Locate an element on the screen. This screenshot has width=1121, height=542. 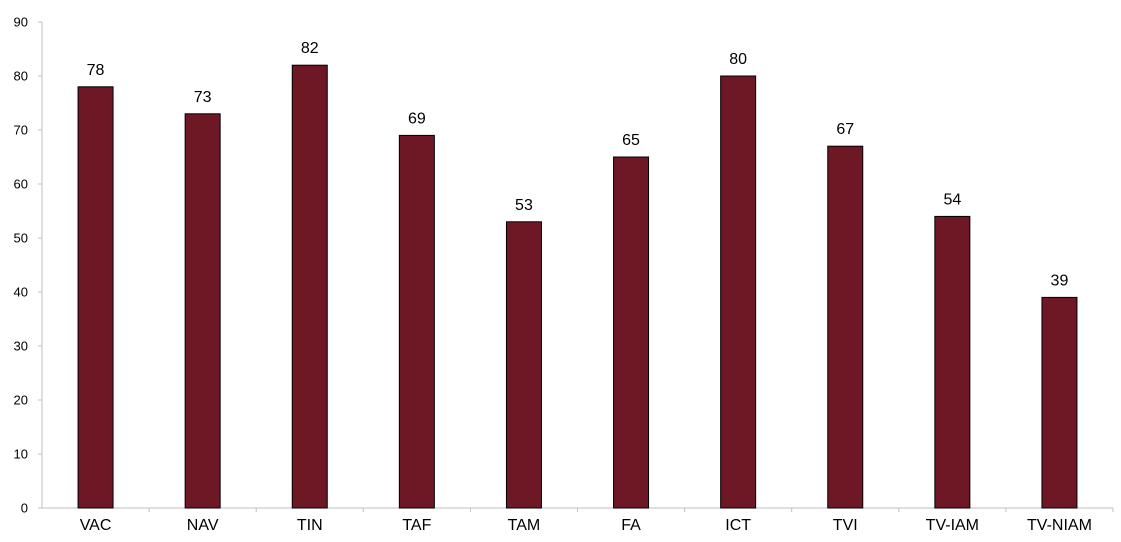
x-category-label: NAV is located at coordinates (203, 525).